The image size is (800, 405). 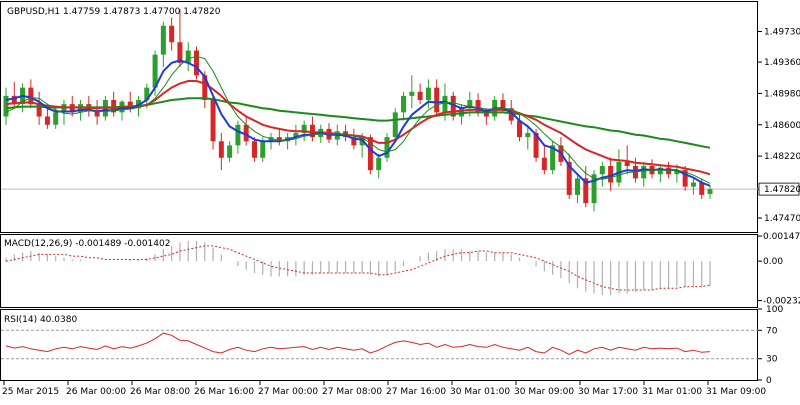 What do you see at coordinates (416, 392) in the screenshot?
I see `time-tick-label: 27 Mar 16:00` at bounding box center [416, 392].